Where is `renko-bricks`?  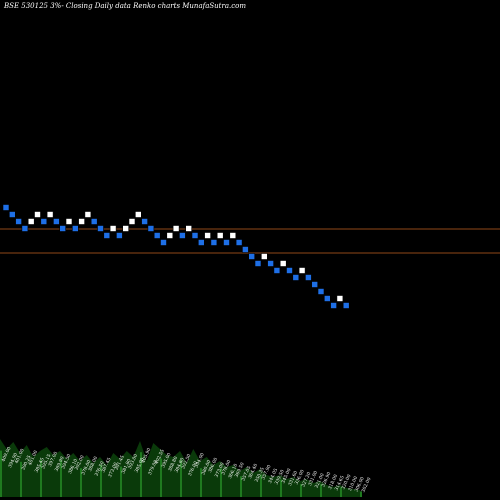 renko-bricks is located at coordinates (176, 256).